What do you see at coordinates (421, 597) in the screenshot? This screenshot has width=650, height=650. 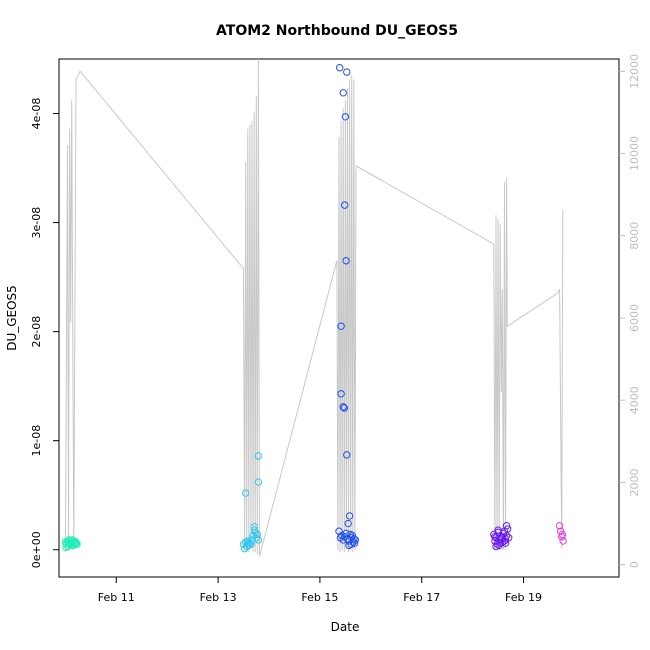 I see `x-tick-label: Feb 17` at bounding box center [421, 597].